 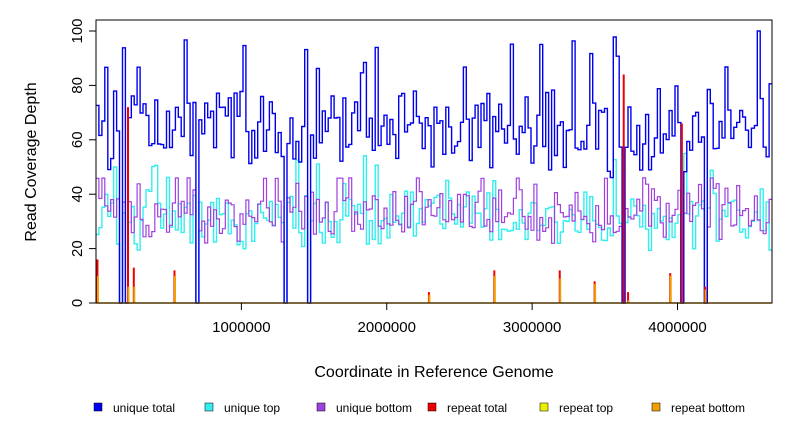 What do you see at coordinates (77, 30) in the screenshot?
I see `y-tick-label-100: 100` at bounding box center [77, 30].